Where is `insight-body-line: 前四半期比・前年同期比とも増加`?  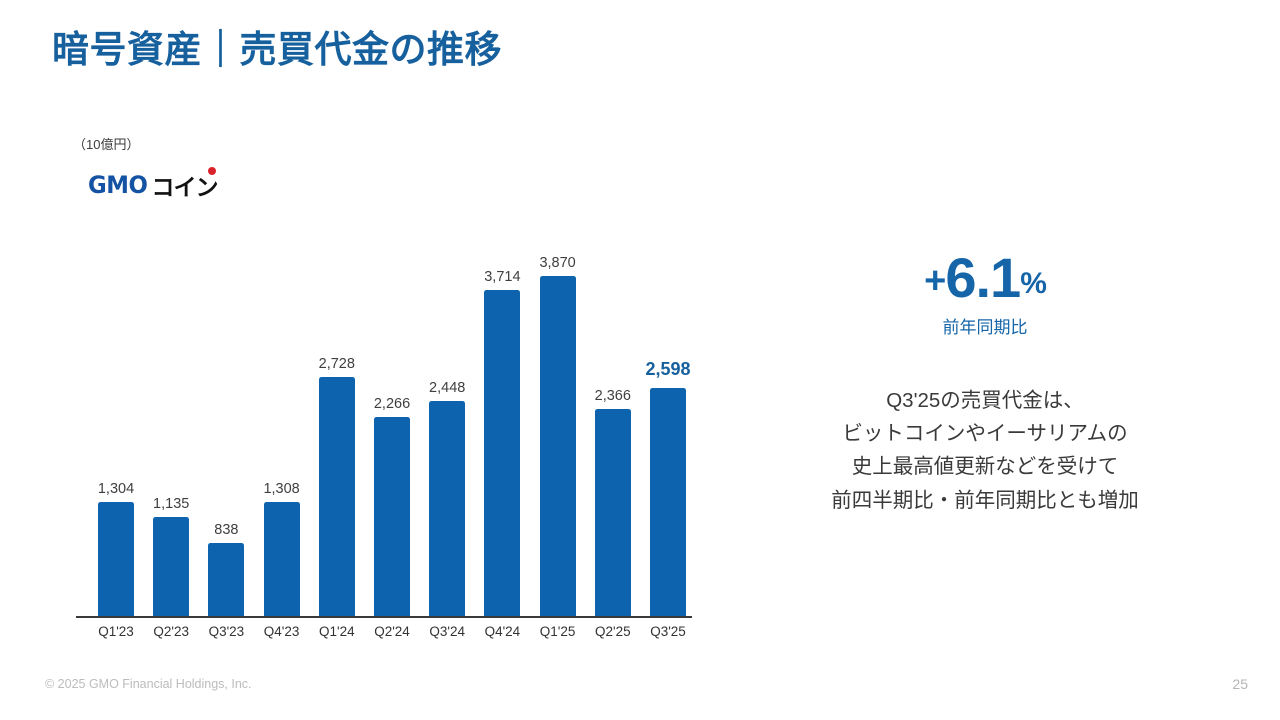 insight-body-line: 前四半期比・前年同期比とも増加 is located at coordinates (985, 500).